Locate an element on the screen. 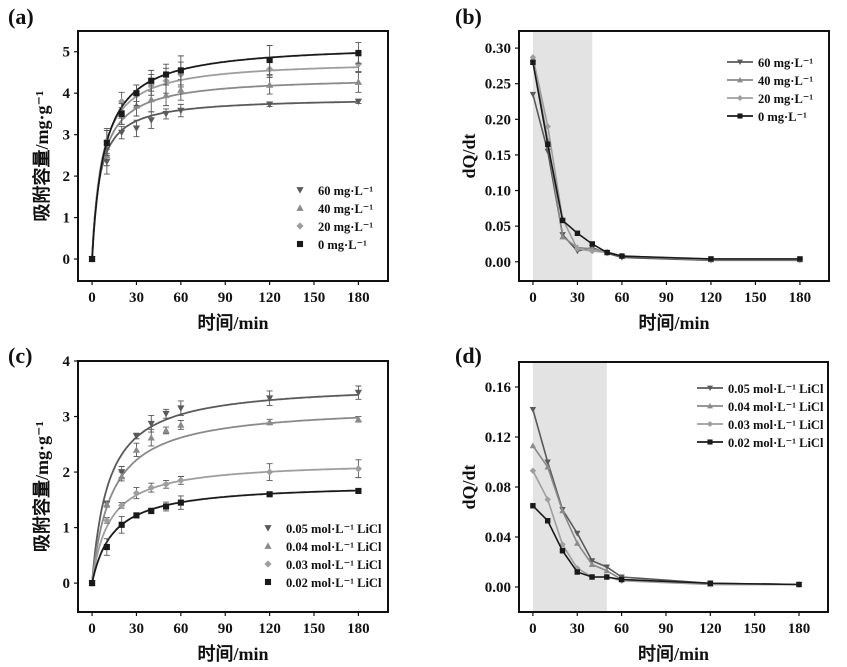 This screenshot has height=667, width=847. y-tick-label: 0.08 is located at coordinates (498, 488).